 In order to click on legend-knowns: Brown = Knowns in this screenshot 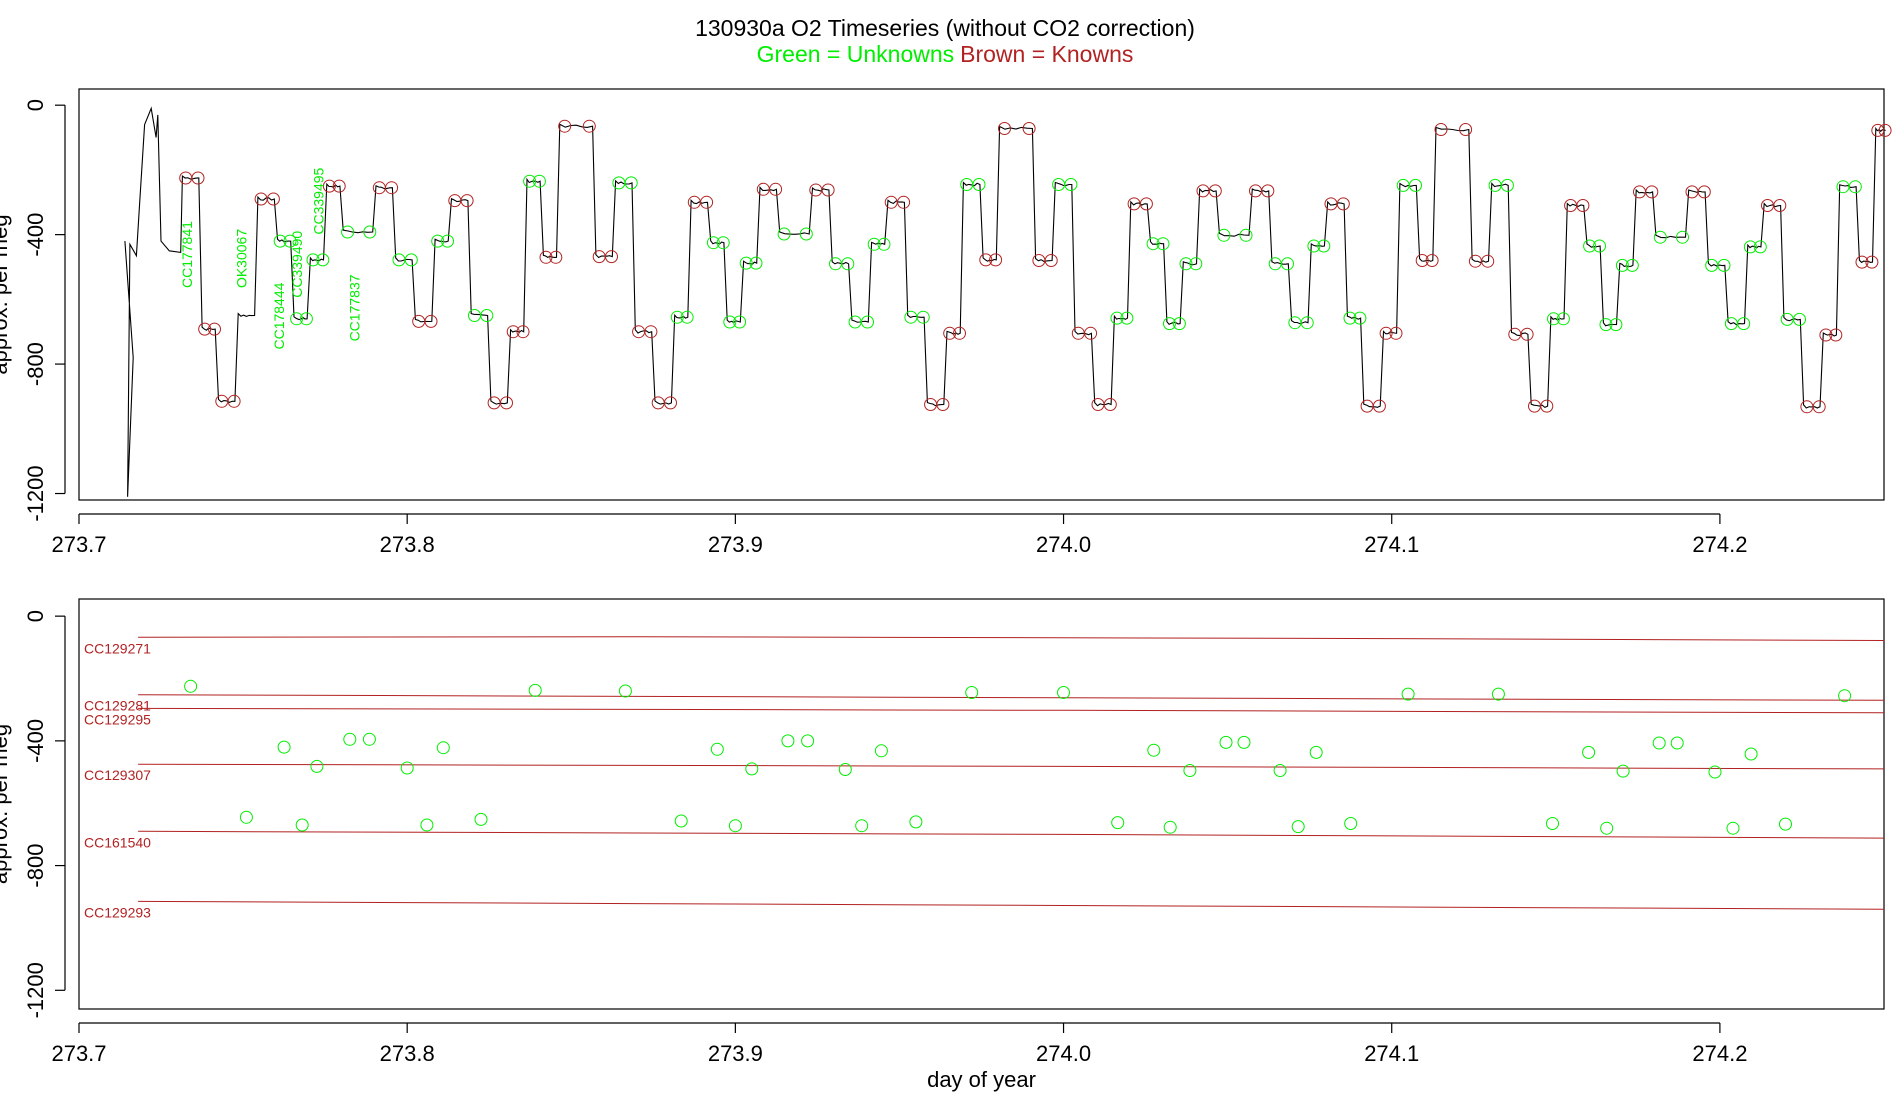, I will do `click(1046, 54)`.